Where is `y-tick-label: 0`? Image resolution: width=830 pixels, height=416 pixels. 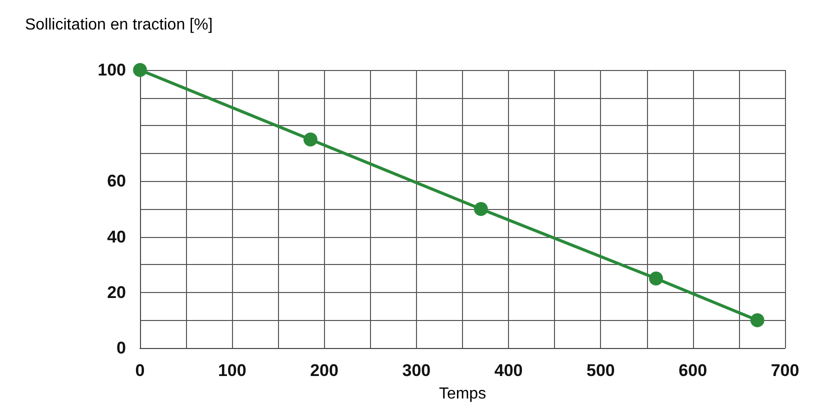
y-tick-label: 0 is located at coordinates (121, 348).